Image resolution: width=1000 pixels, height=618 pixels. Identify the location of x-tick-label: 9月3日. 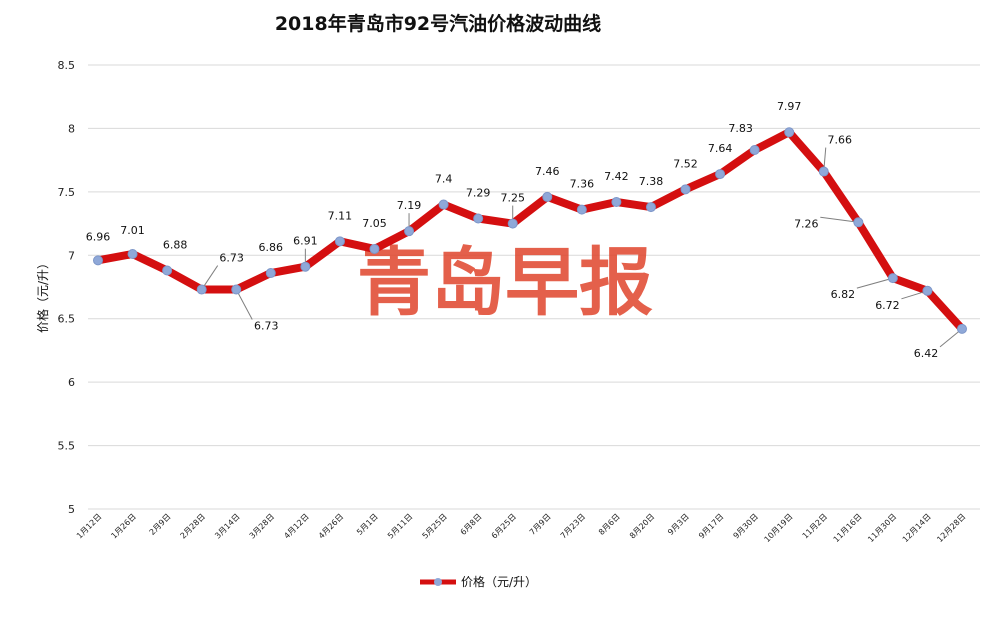
(678, 524).